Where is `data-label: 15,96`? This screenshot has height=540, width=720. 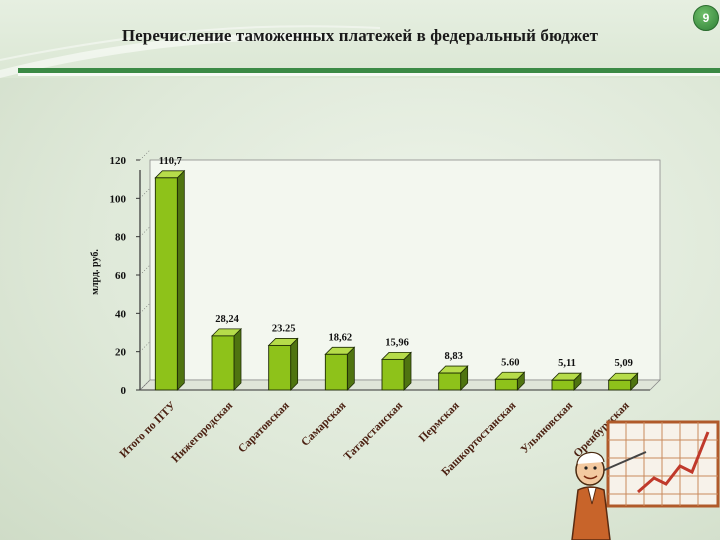
data-label: 15,96 is located at coordinates (397, 342).